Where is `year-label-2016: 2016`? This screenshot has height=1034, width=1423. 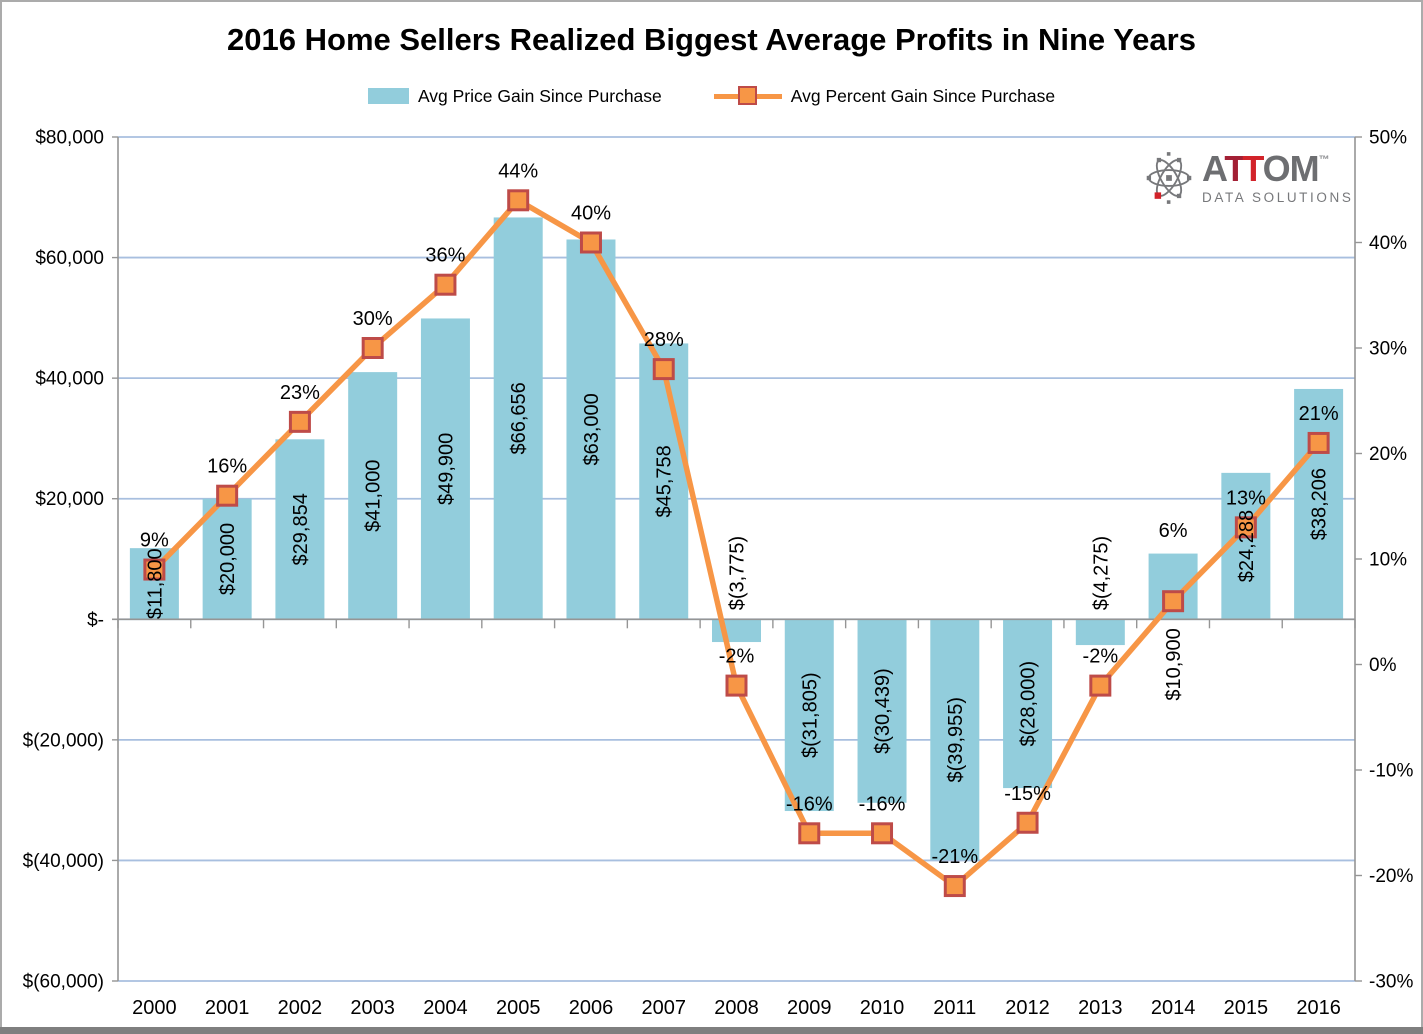 year-label-2016: 2016 is located at coordinates (1318, 1008).